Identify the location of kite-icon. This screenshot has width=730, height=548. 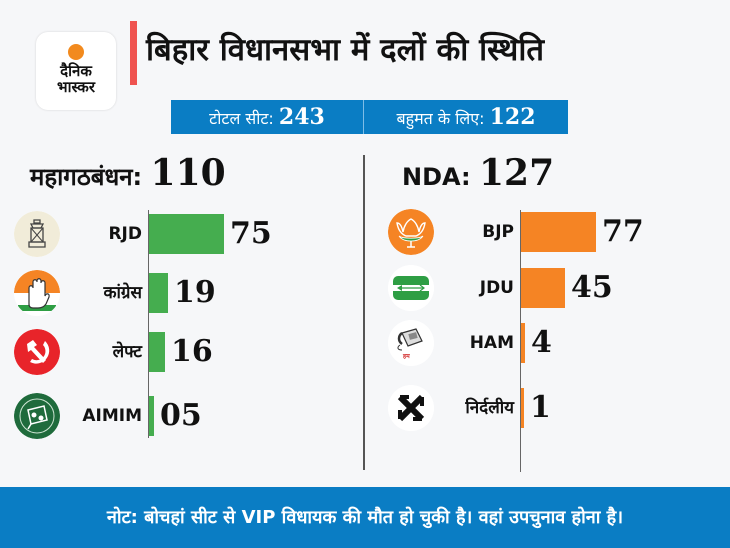
(37, 416).